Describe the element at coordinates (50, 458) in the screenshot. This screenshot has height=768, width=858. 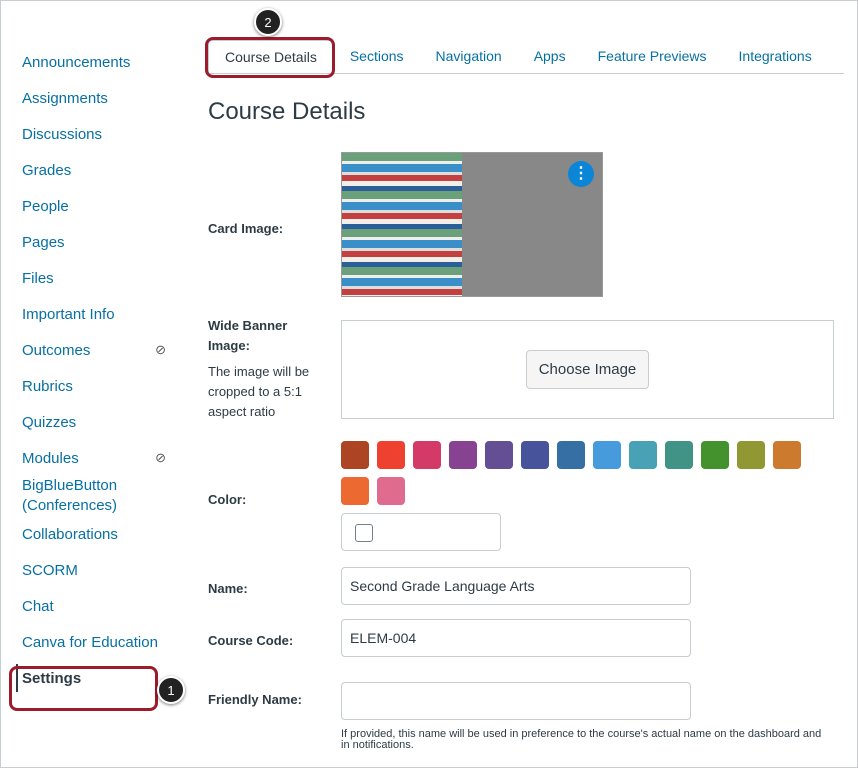
I see `sidebar-item-label: Modules` at that location.